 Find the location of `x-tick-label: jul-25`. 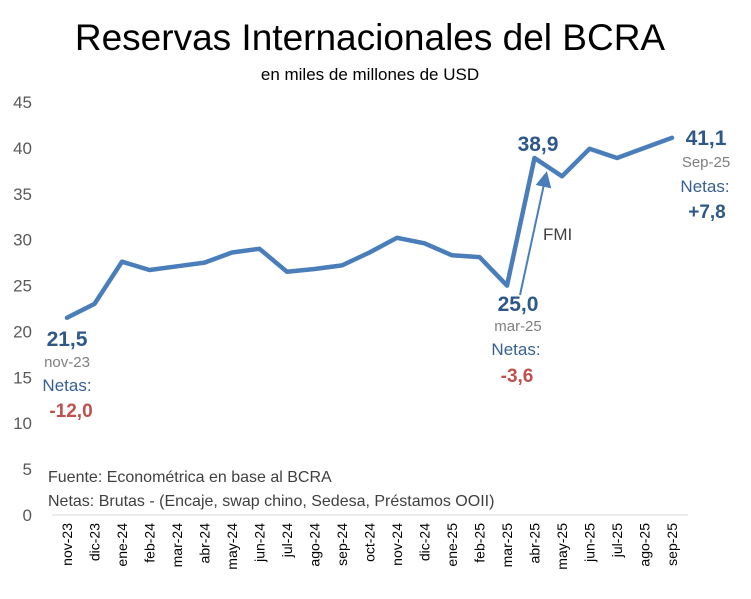

x-tick-label: jul-25 is located at coordinates (617, 540).